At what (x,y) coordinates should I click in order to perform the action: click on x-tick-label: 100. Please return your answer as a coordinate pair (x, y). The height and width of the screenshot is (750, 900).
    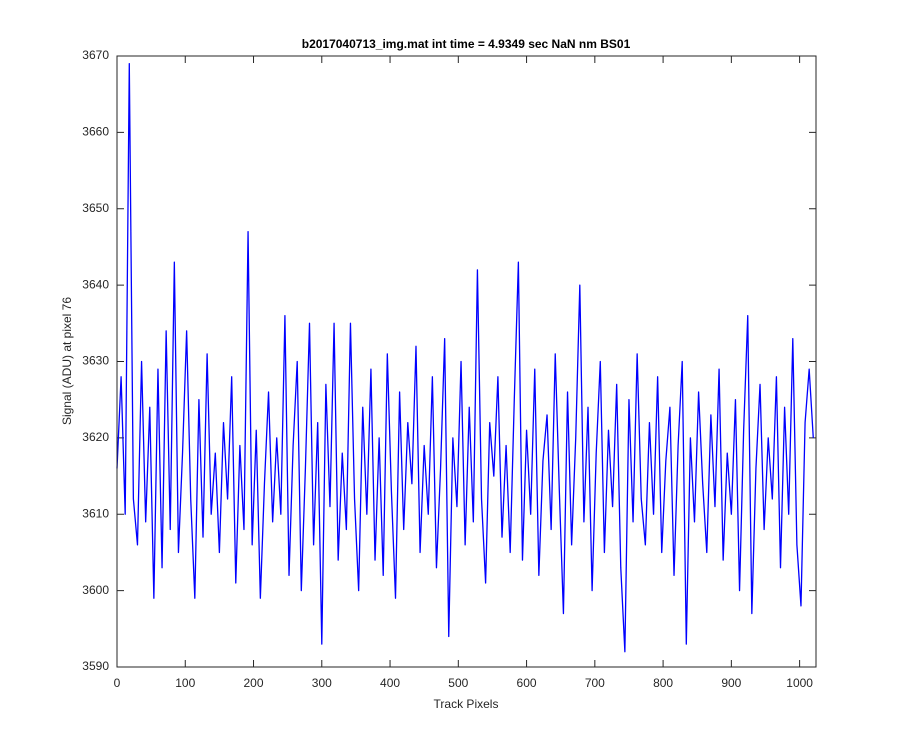
    Looking at the image, I should click on (185, 683).